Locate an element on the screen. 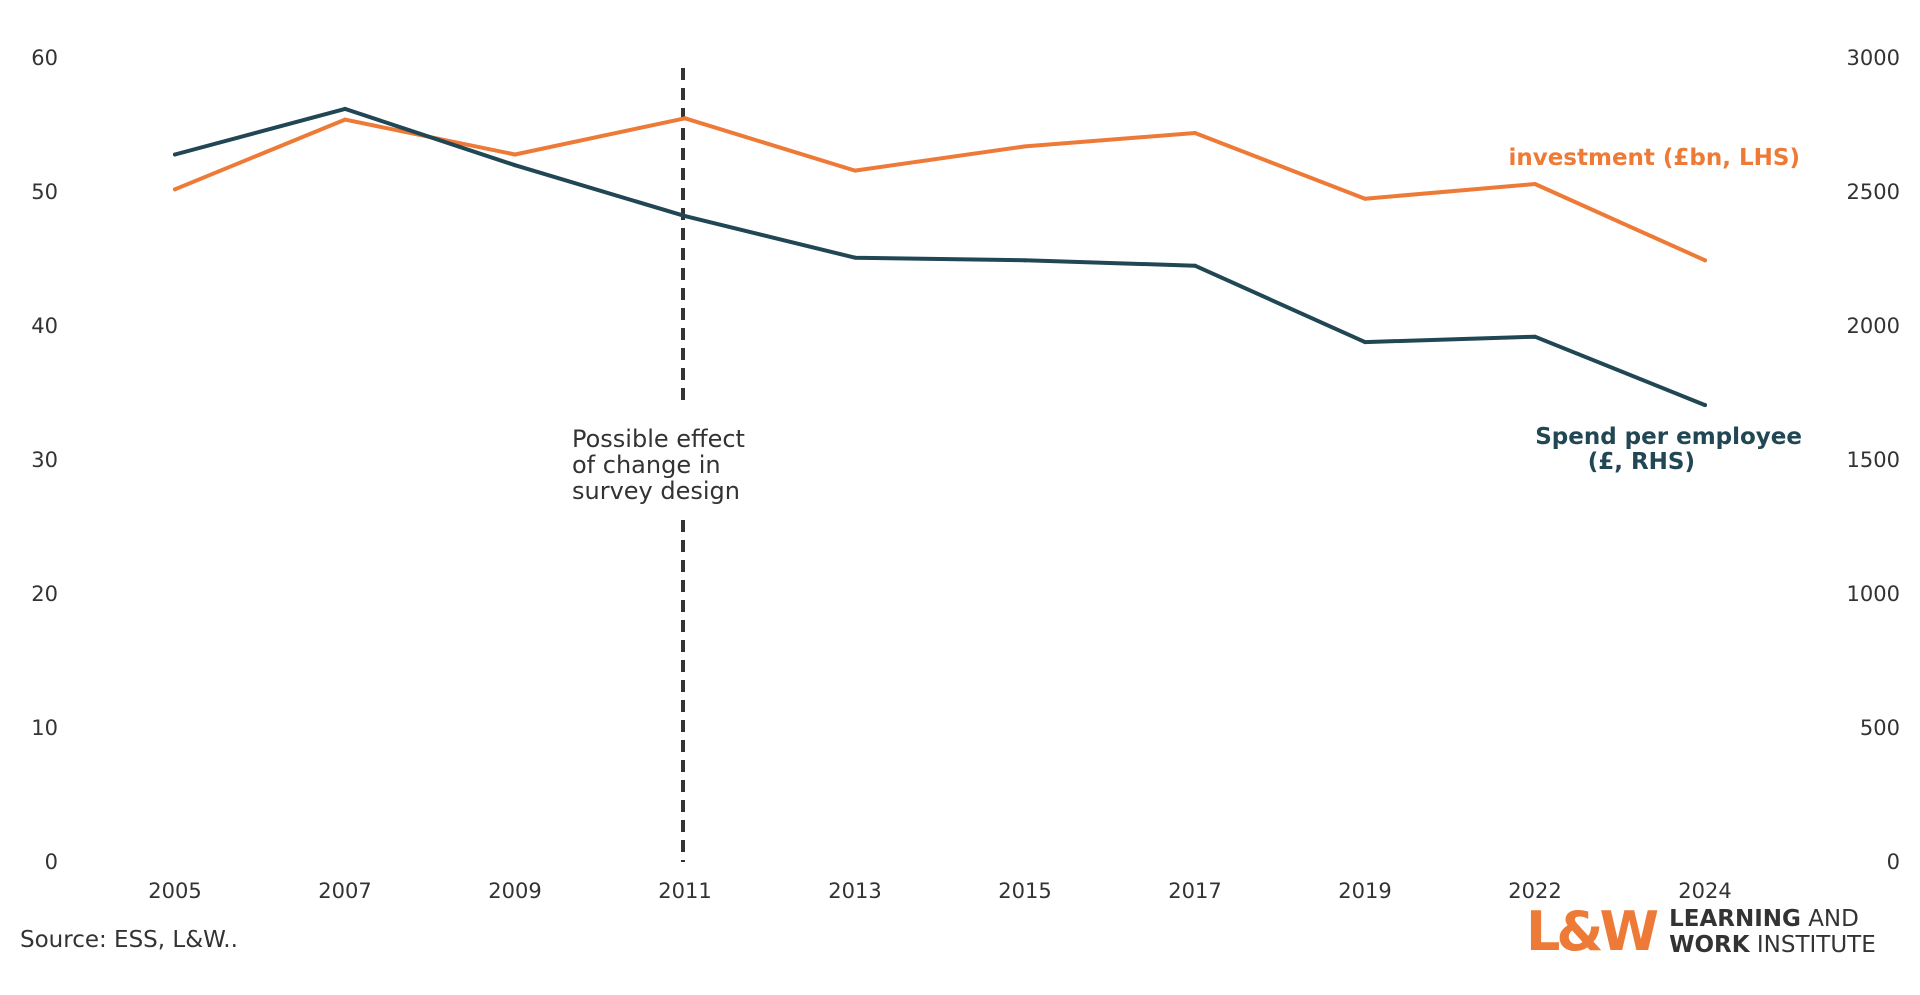  left-tick-label: 30 is located at coordinates (44, 460).